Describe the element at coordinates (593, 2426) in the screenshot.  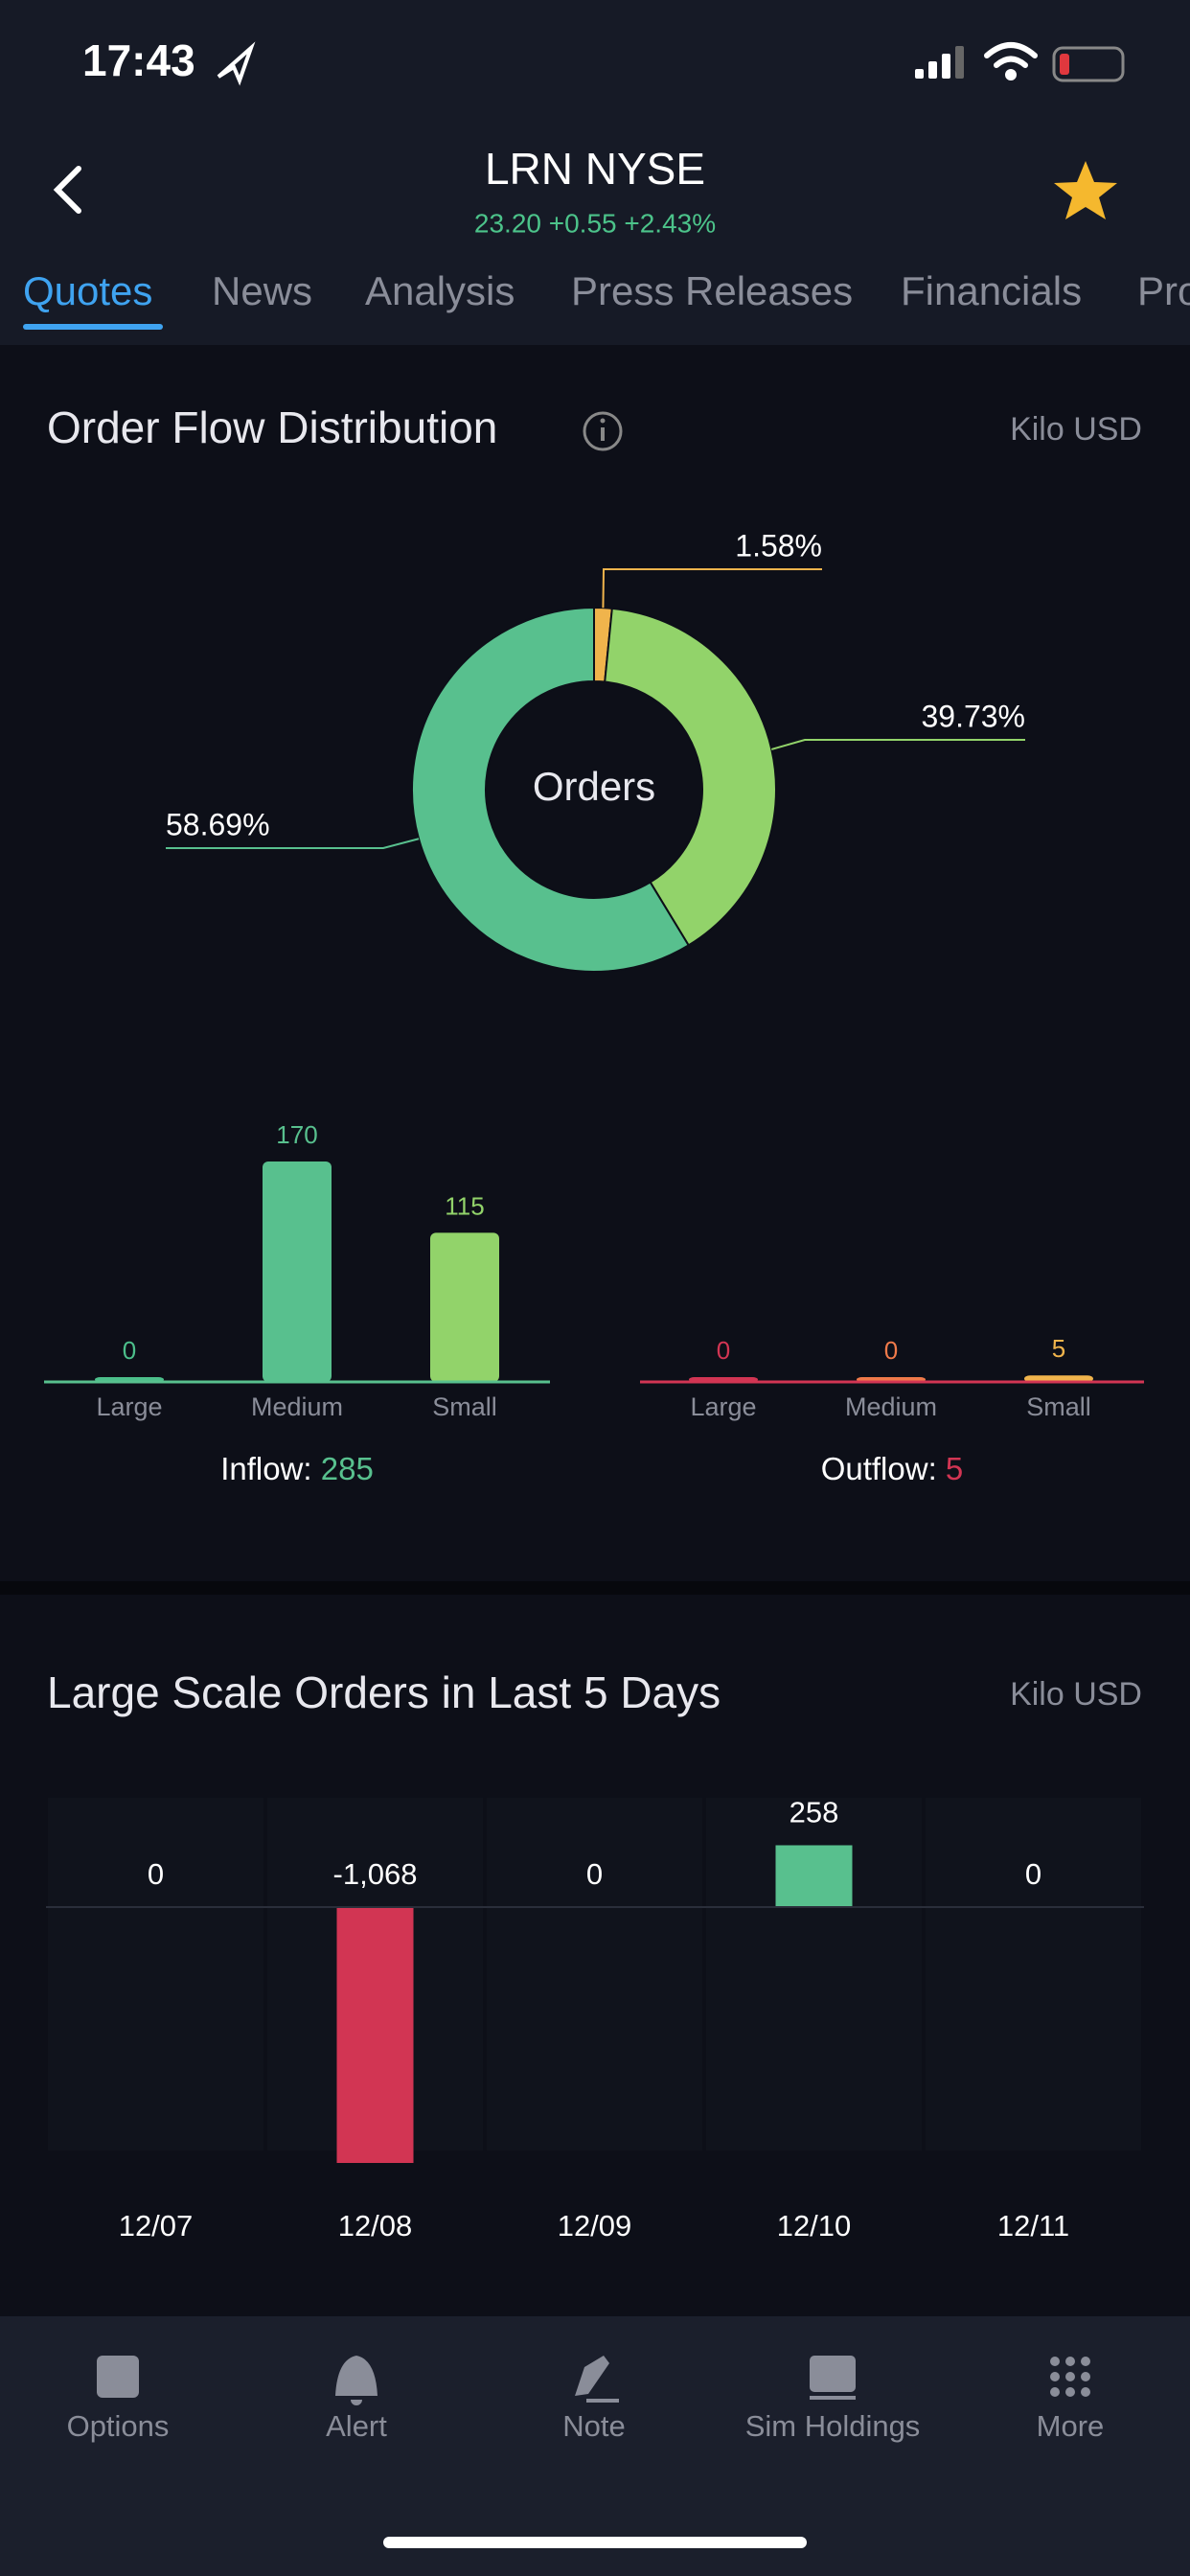
I see `nav-item: Note` at that location.